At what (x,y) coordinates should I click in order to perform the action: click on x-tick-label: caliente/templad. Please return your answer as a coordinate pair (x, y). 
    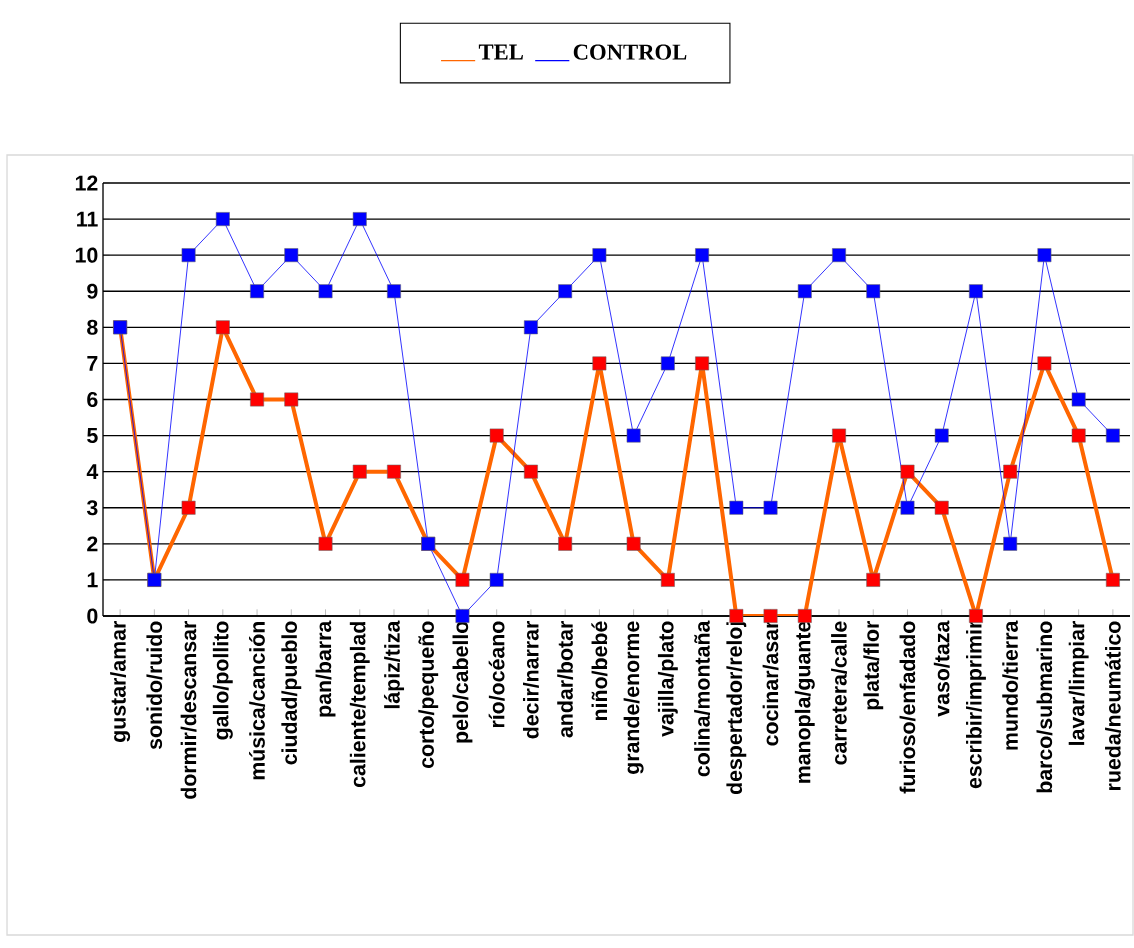
    Looking at the image, I should click on (359, 705).